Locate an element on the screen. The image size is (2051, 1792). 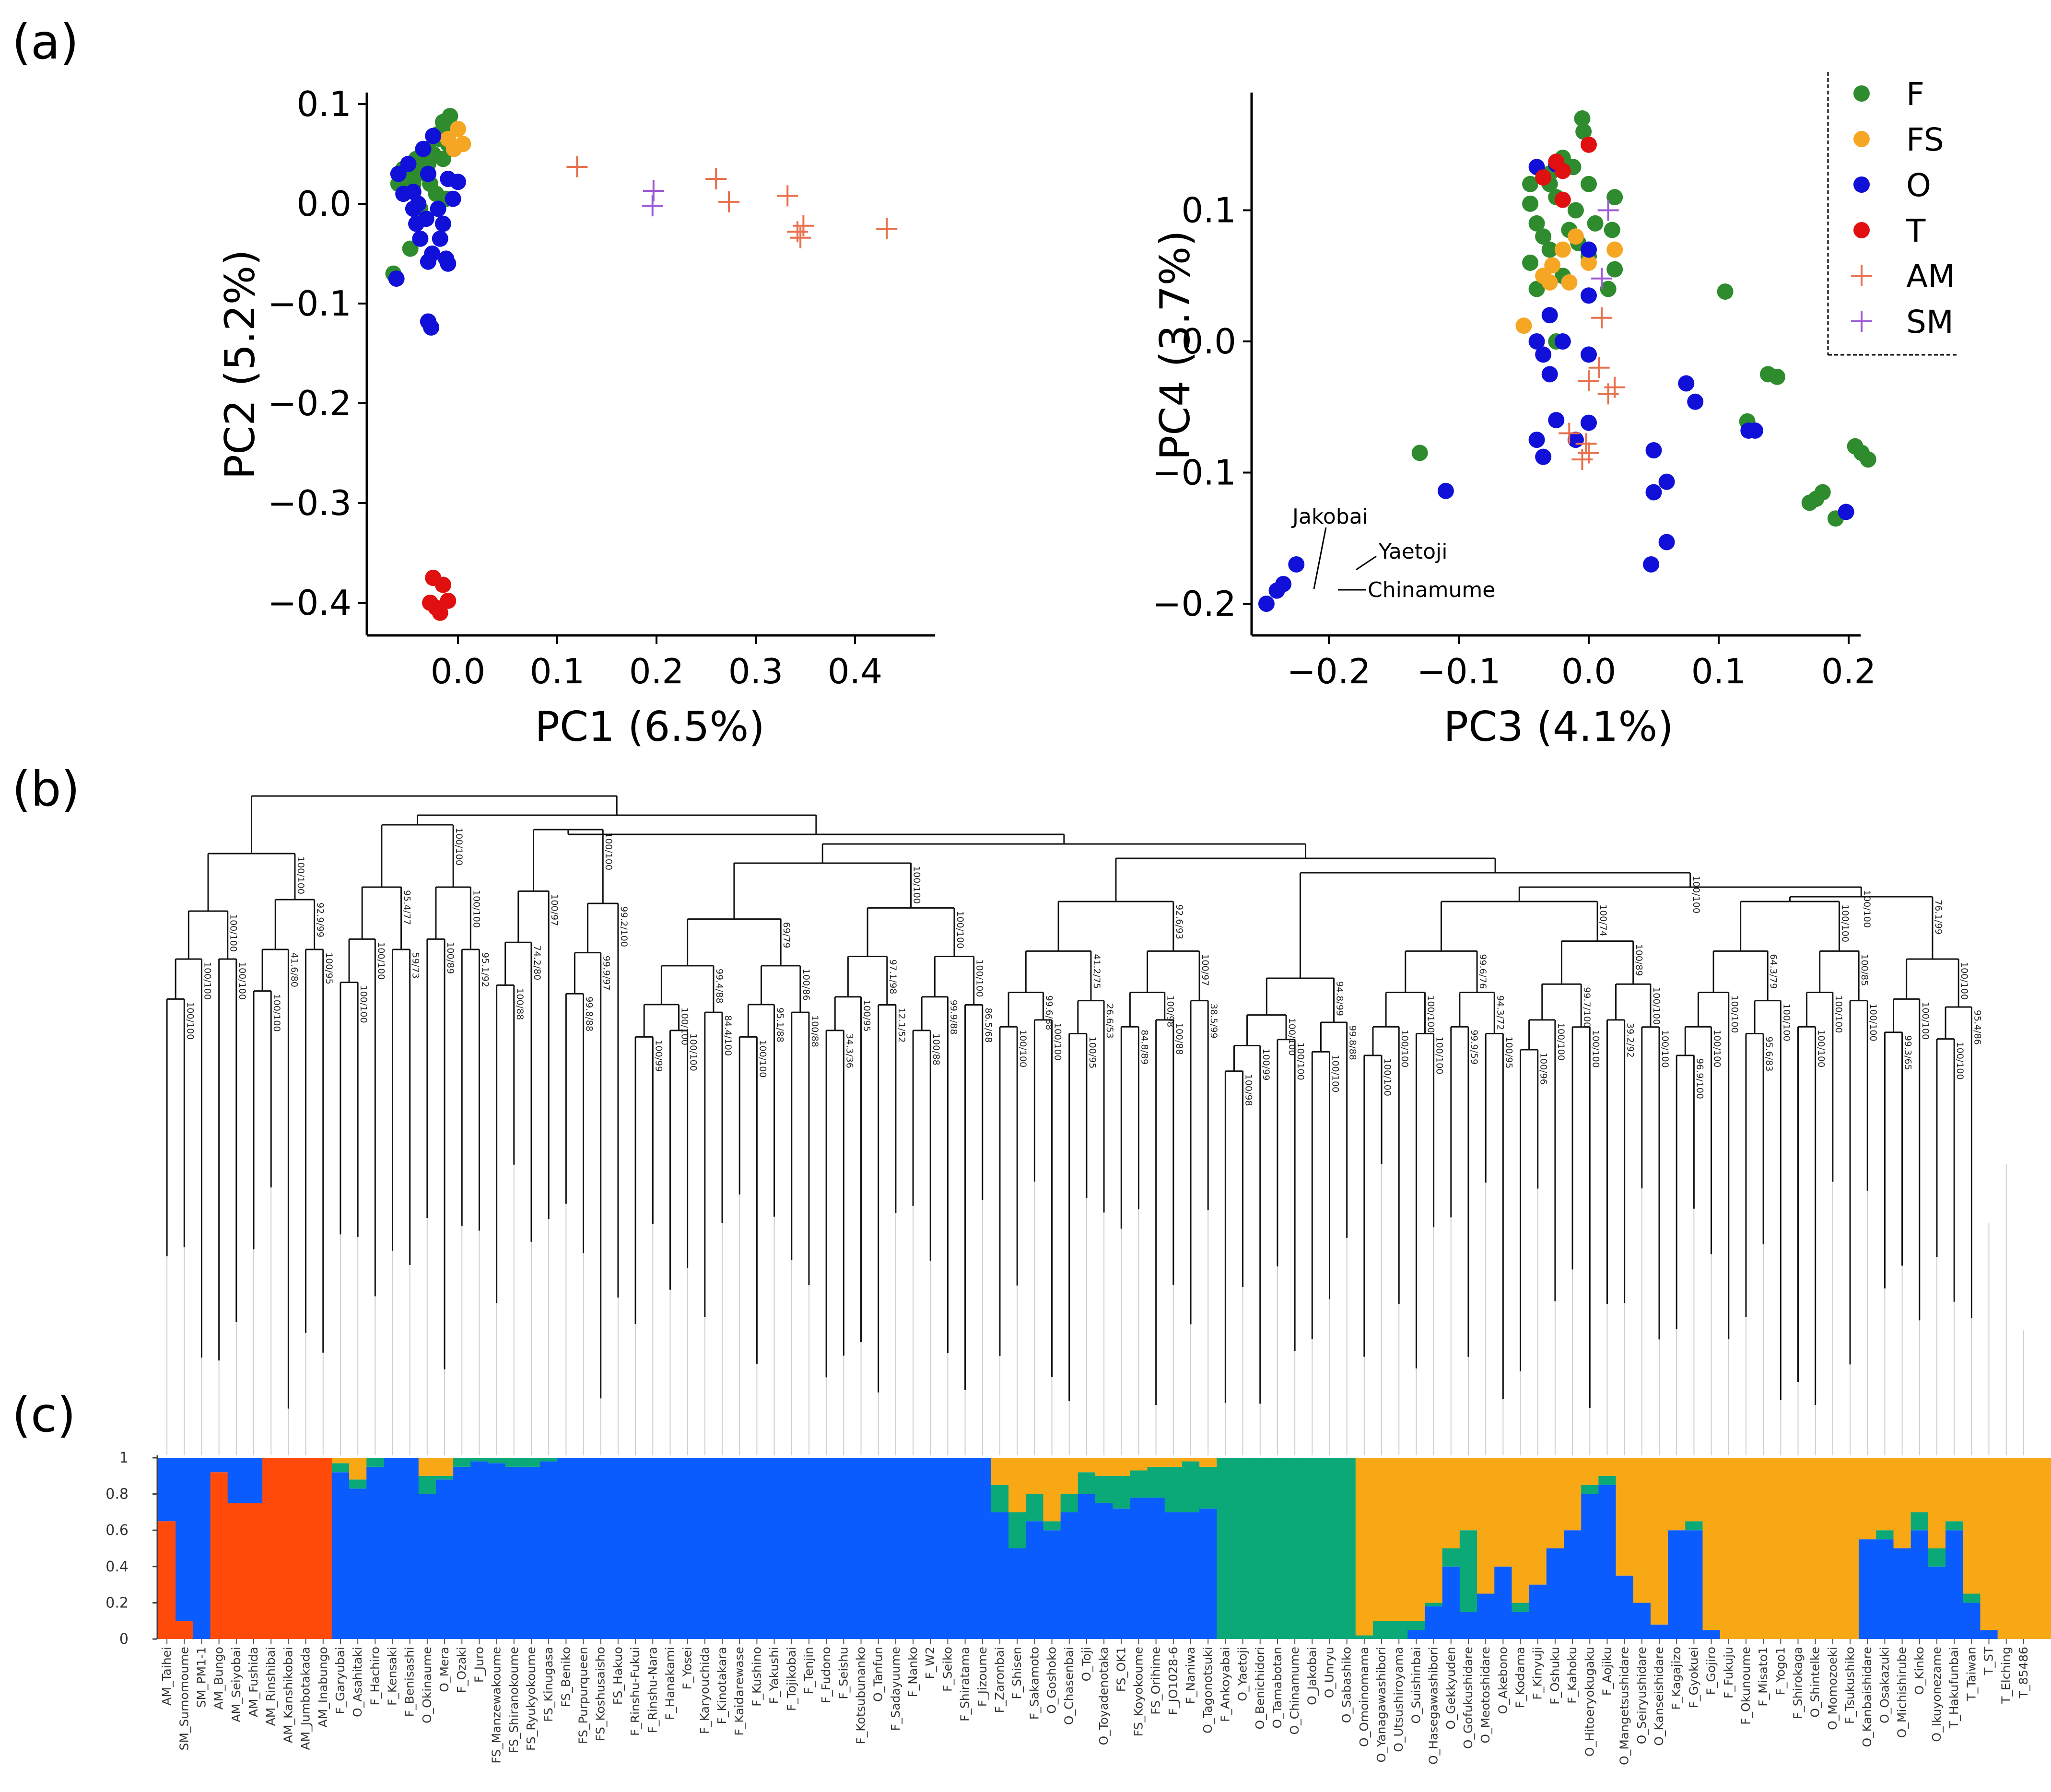
pca-left-y-title: PC2 (5.2%) is located at coordinates (240, 365).